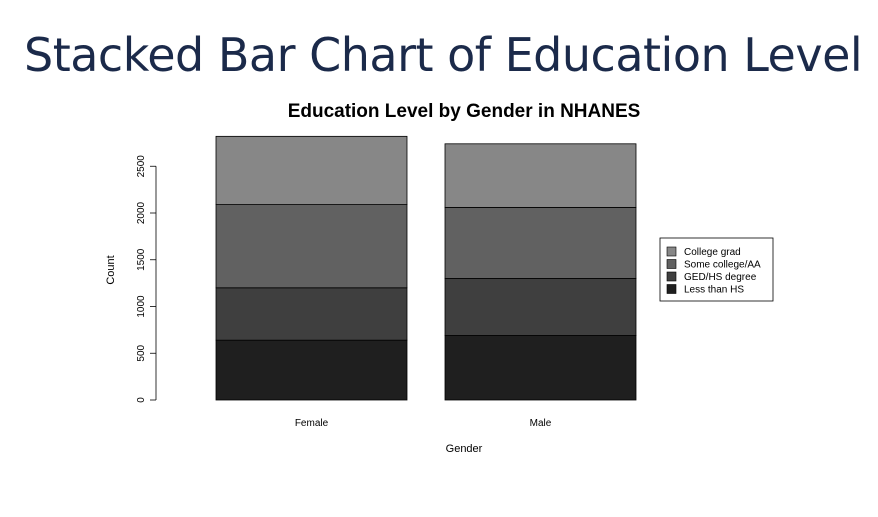 This screenshot has height=517, width=878. I want to click on x-tick-label: Female, so click(312, 423).